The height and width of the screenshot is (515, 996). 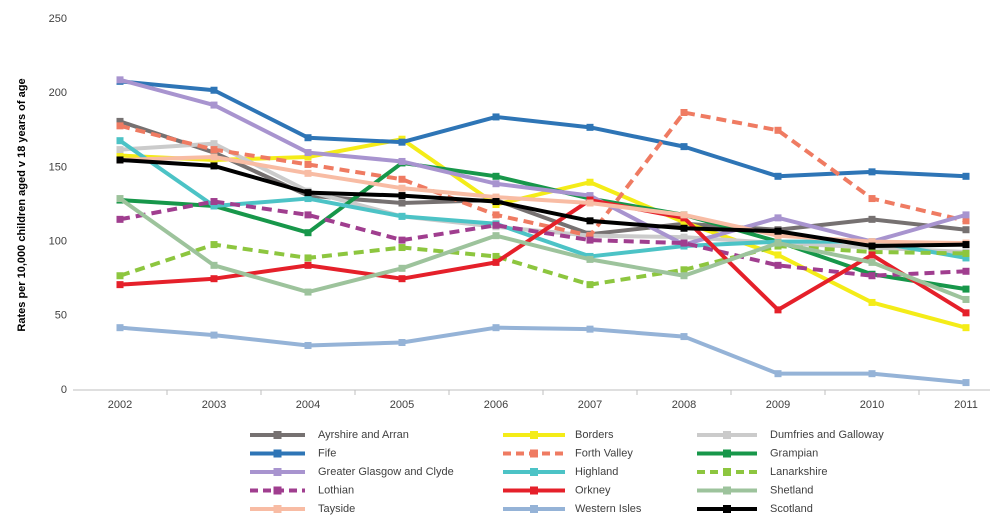 What do you see at coordinates (684, 405) in the screenshot?
I see `x-tick-label: 2008` at bounding box center [684, 405].